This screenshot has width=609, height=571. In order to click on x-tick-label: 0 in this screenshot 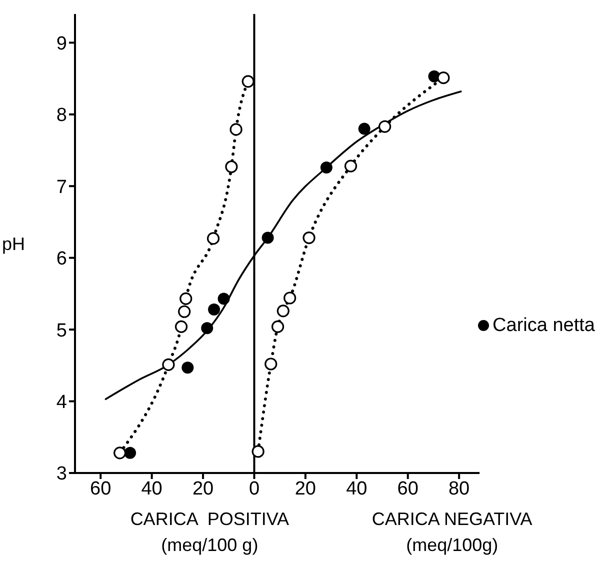, I will do `click(254, 489)`.